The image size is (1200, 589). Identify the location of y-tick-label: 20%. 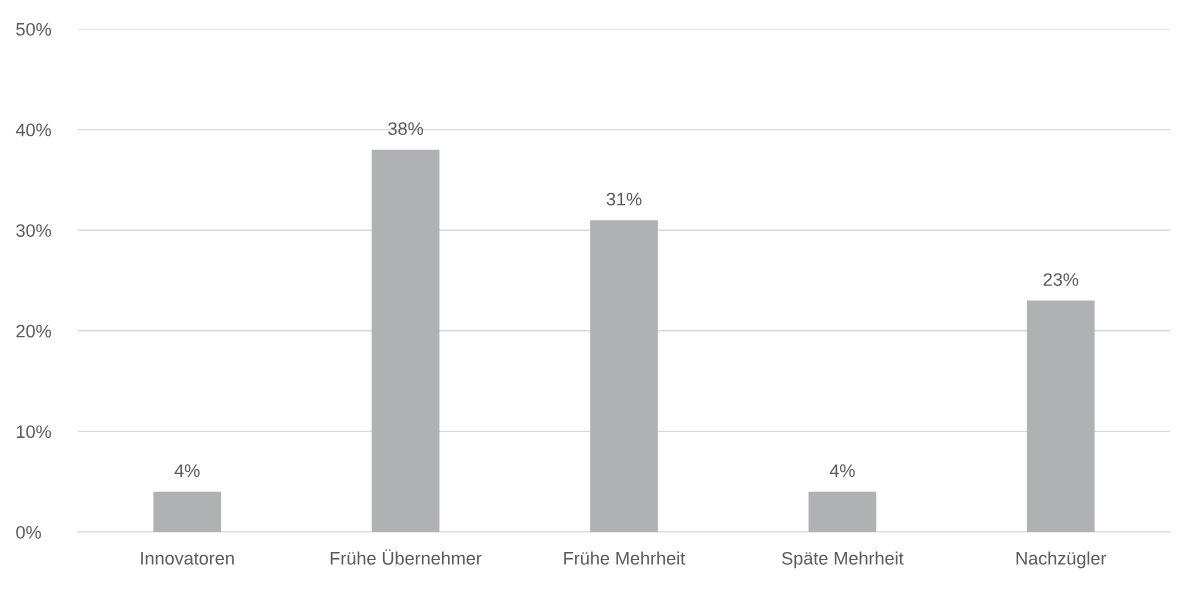
(33, 331).